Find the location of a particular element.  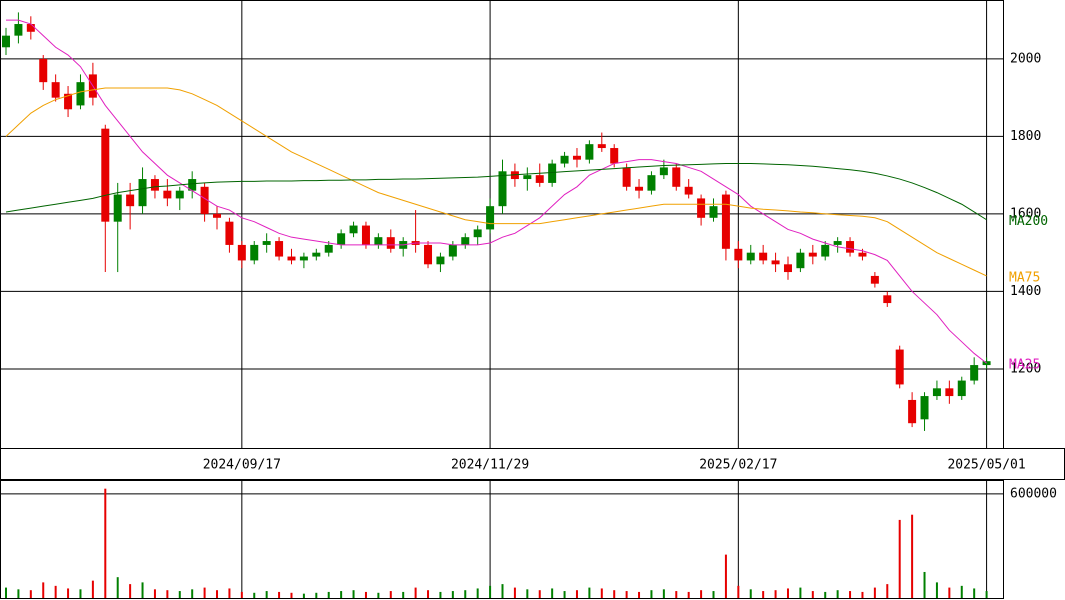

ma-label: MA75 is located at coordinates (1024, 277).